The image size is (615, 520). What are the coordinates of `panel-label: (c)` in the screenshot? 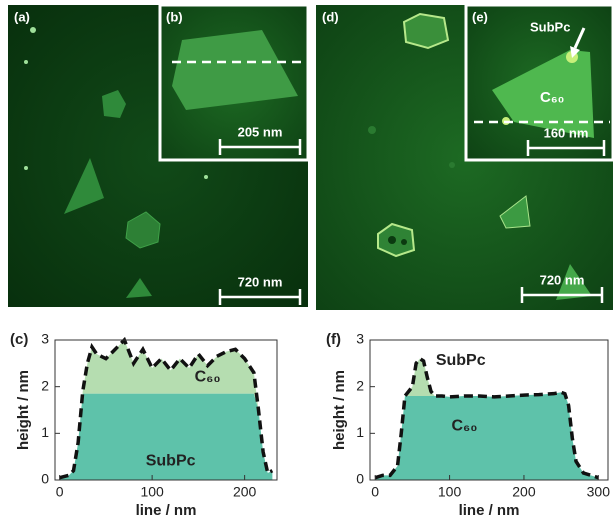 It's located at (19, 339).